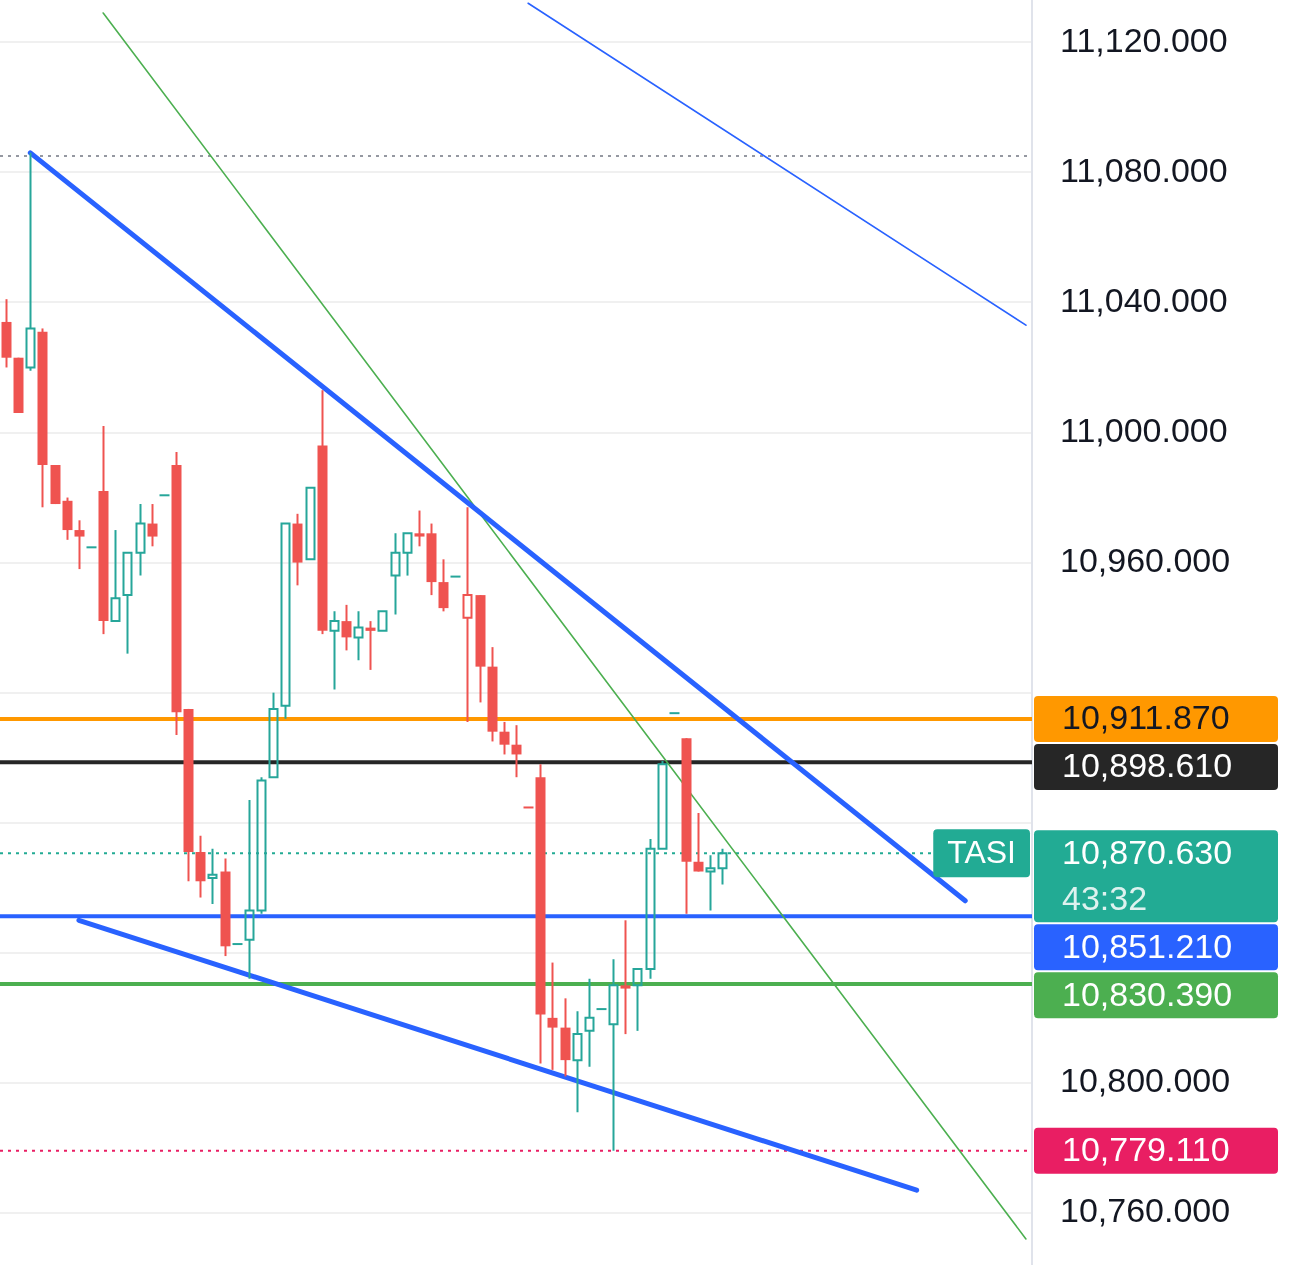  Describe the element at coordinates (1147, 765) in the screenshot. I see `ref-line-label: 10,898.610` at that location.